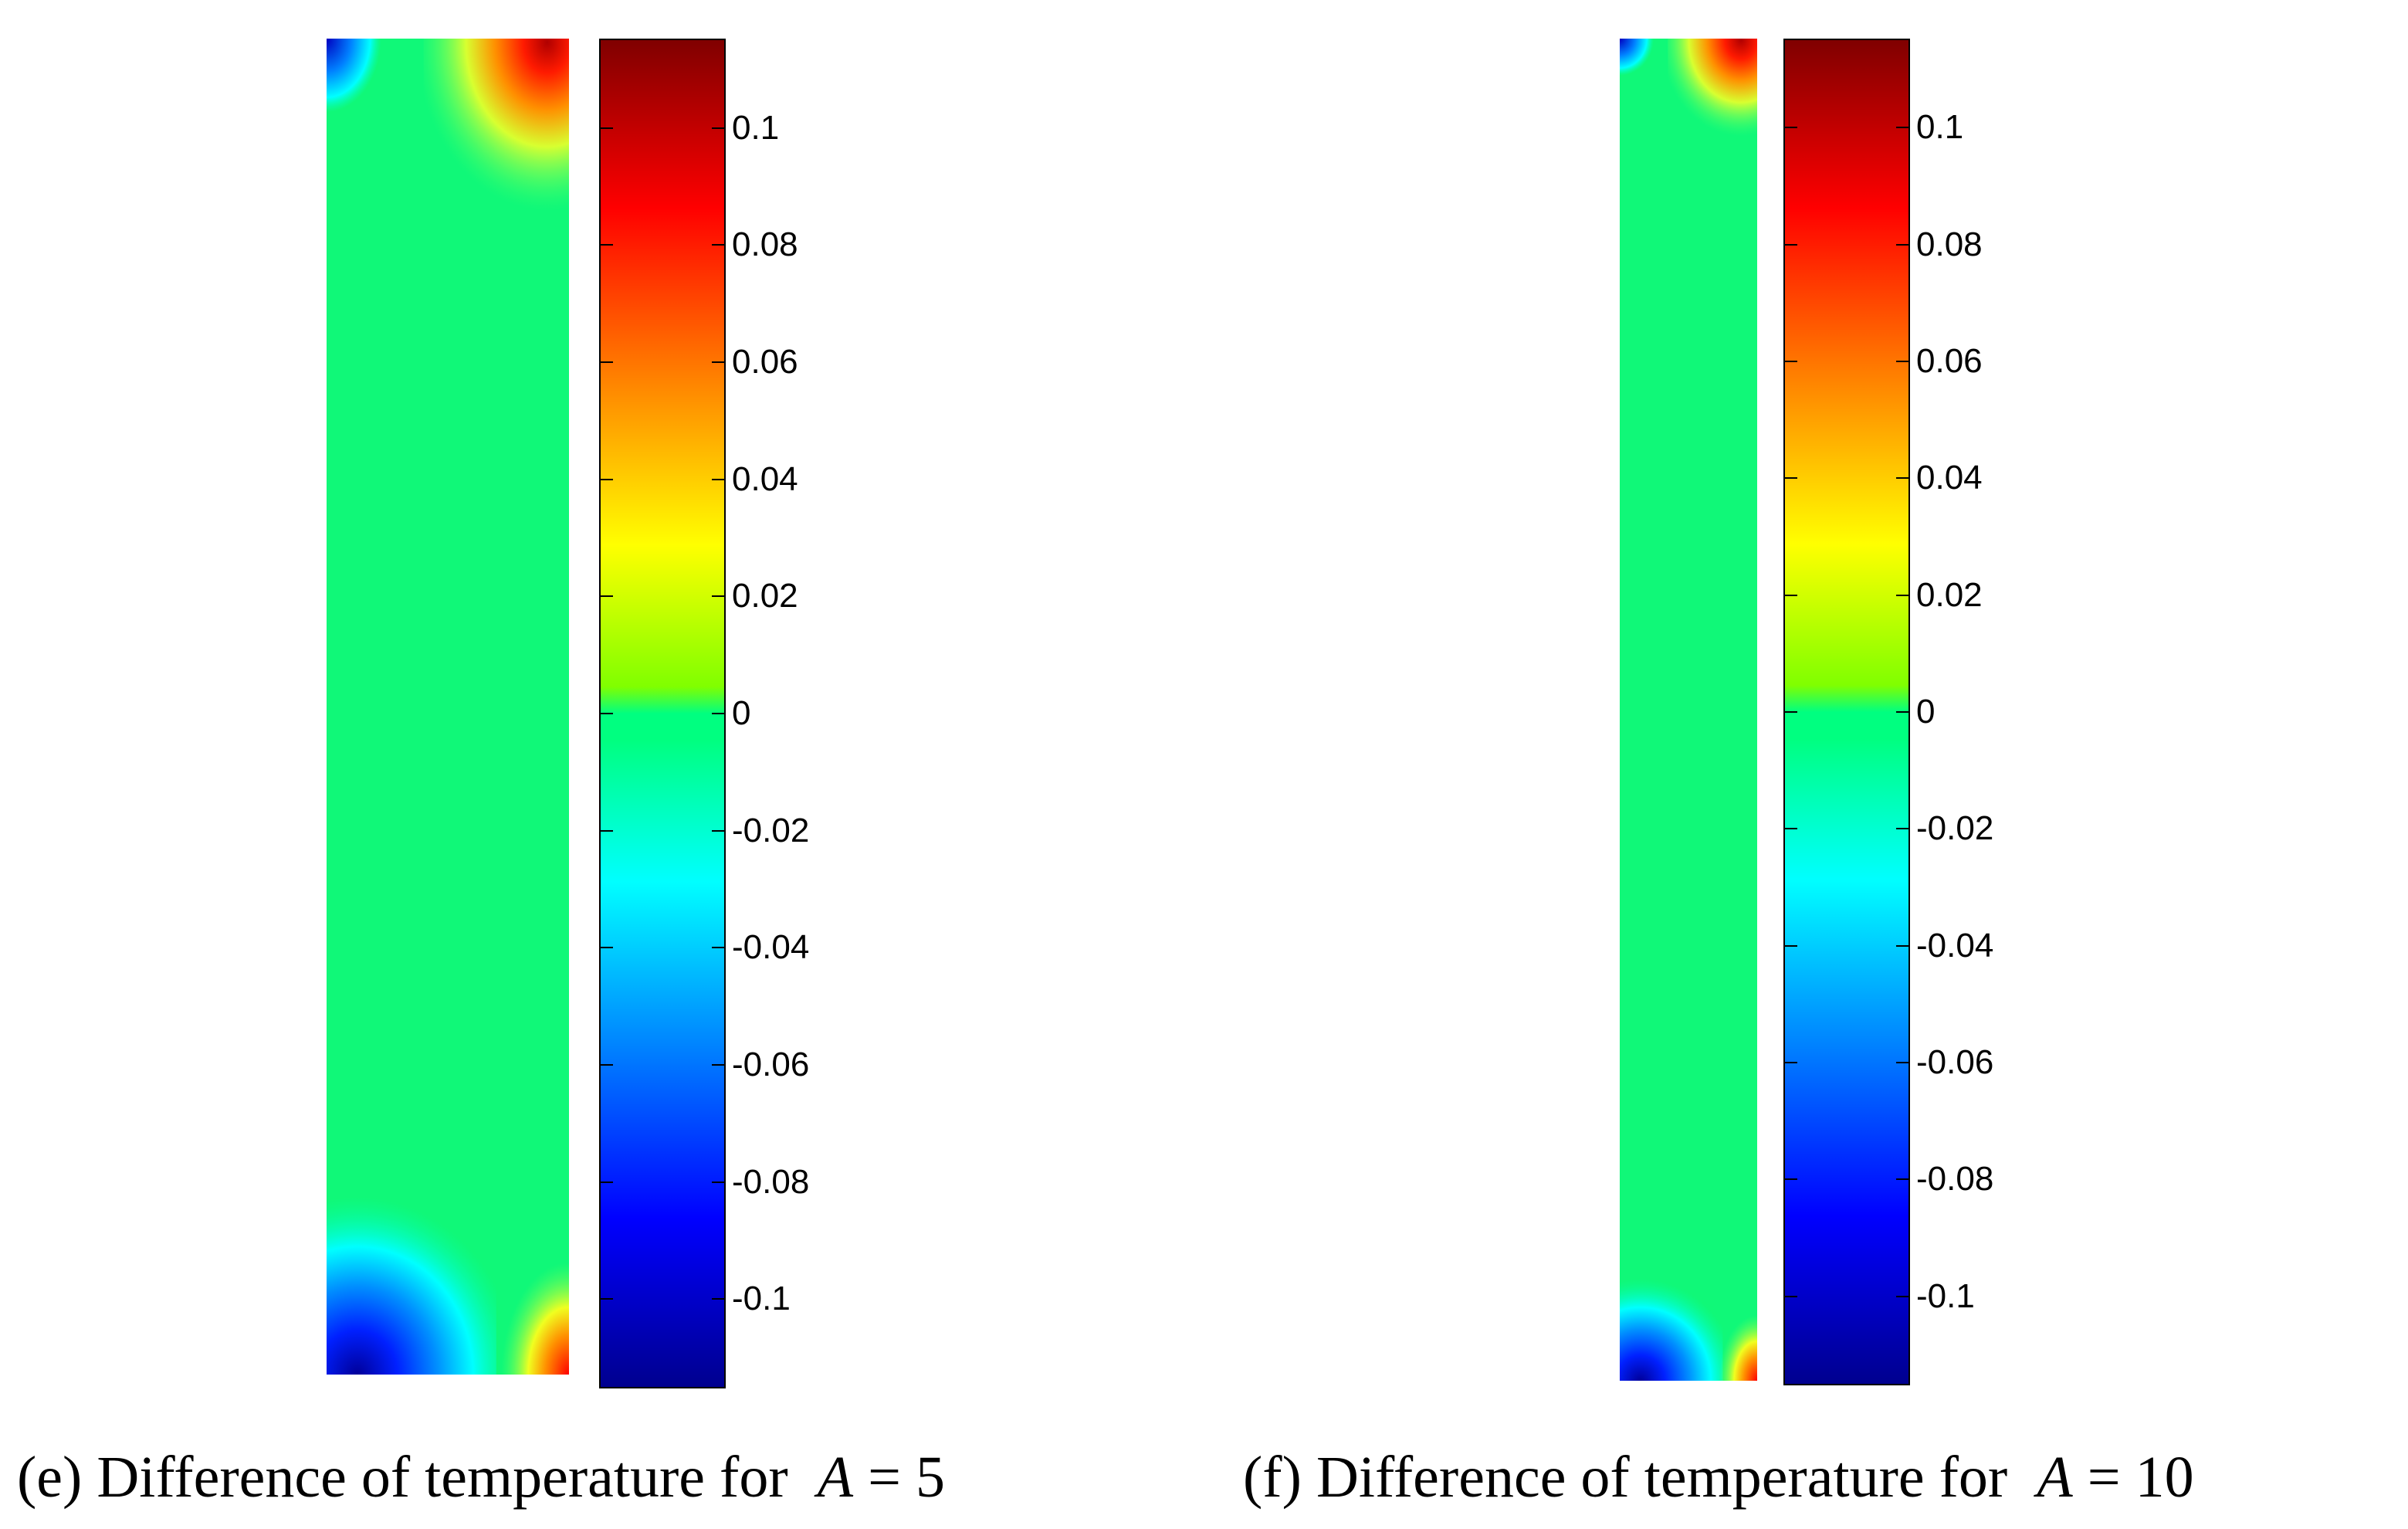  I want to click on colorbar-f-tick-label: -0.08, so click(1955, 1179).